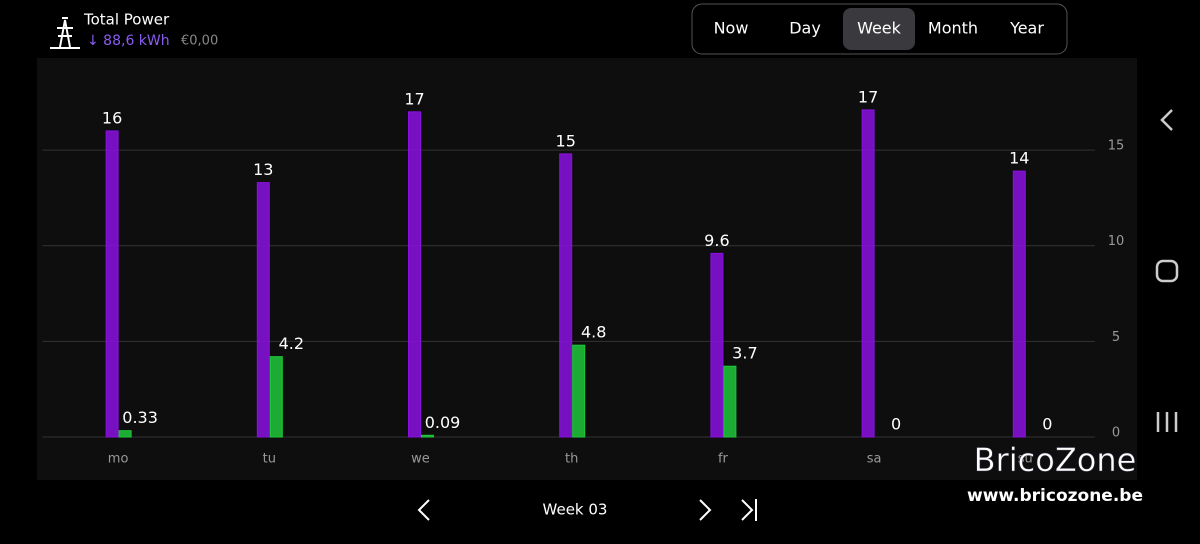 This screenshot has width=1200, height=544. Describe the element at coordinates (749, 510) in the screenshot. I see `last-button` at that location.